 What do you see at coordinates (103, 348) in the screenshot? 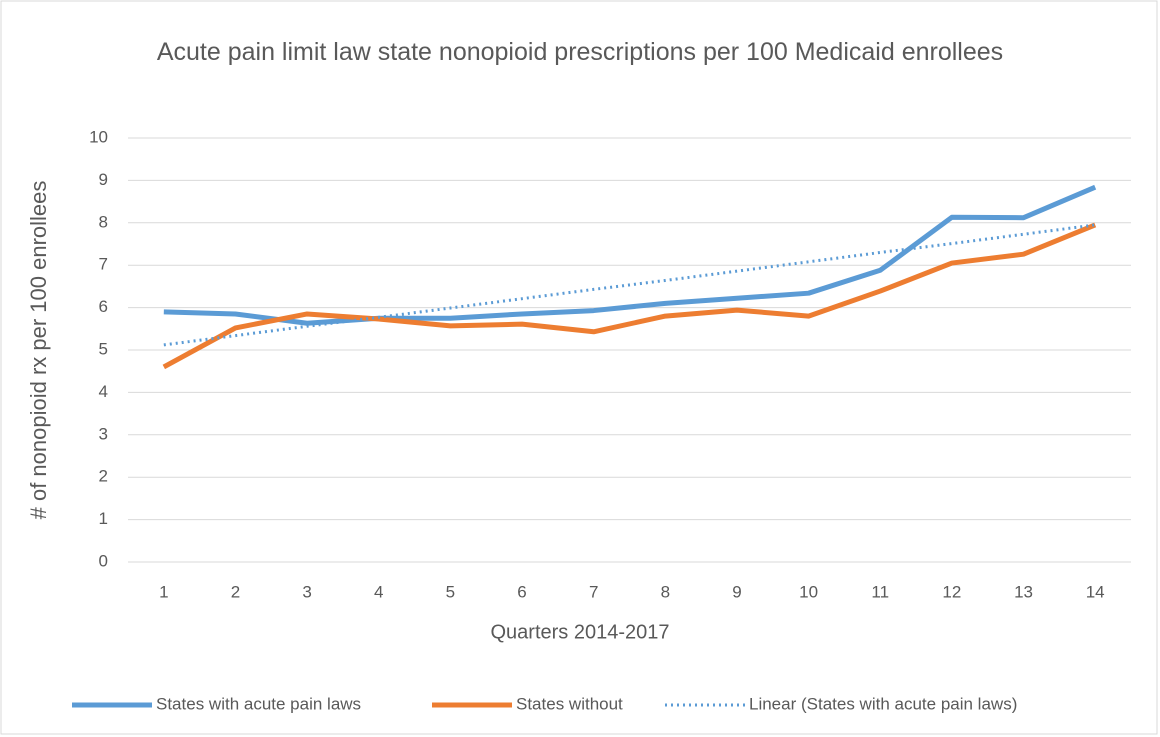
I see `y-tick-label: 5` at bounding box center [103, 348].